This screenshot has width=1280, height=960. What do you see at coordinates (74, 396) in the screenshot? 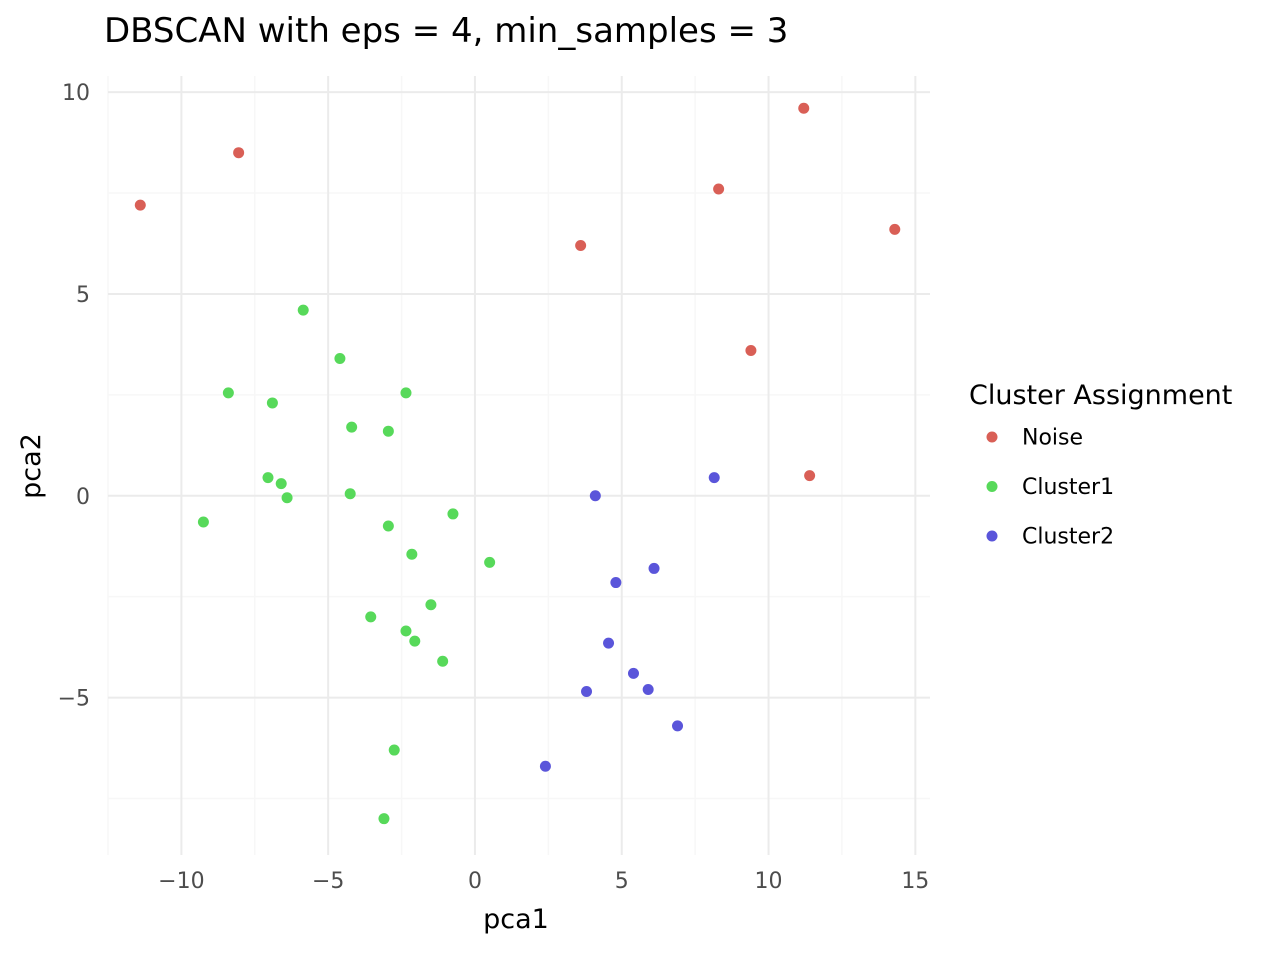
I see `y-axis-ticks: −5 0 5 10` at bounding box center [74, 396].